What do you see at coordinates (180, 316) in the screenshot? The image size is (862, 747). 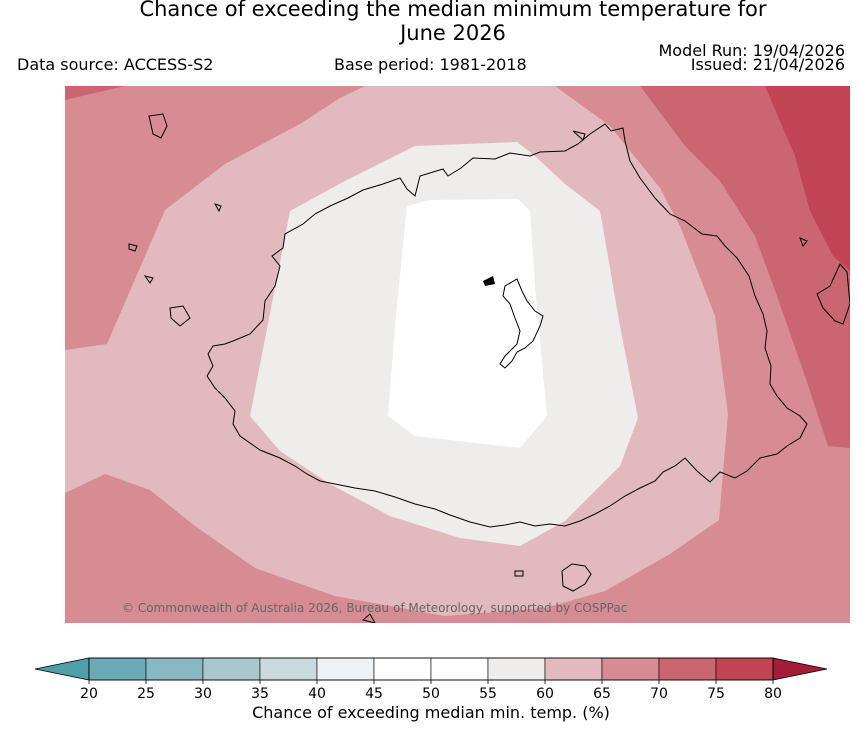 I see `coastline-west-island` at bounding box center [180, 316].